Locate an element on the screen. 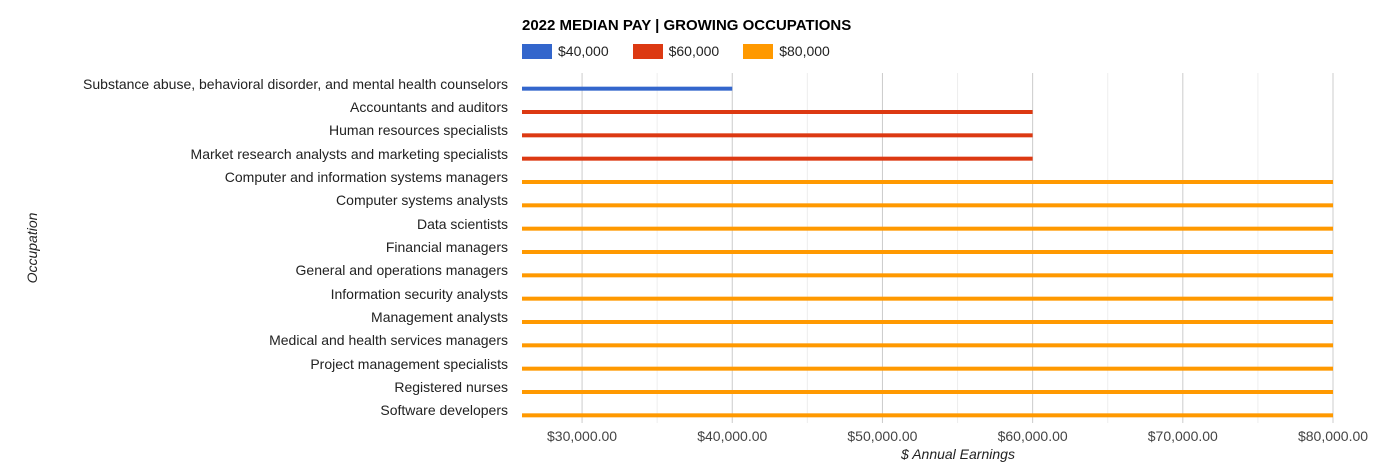 This screenshot has height=476, width=1396. category-label: Information security analysts is located at coordinates (419, 293).